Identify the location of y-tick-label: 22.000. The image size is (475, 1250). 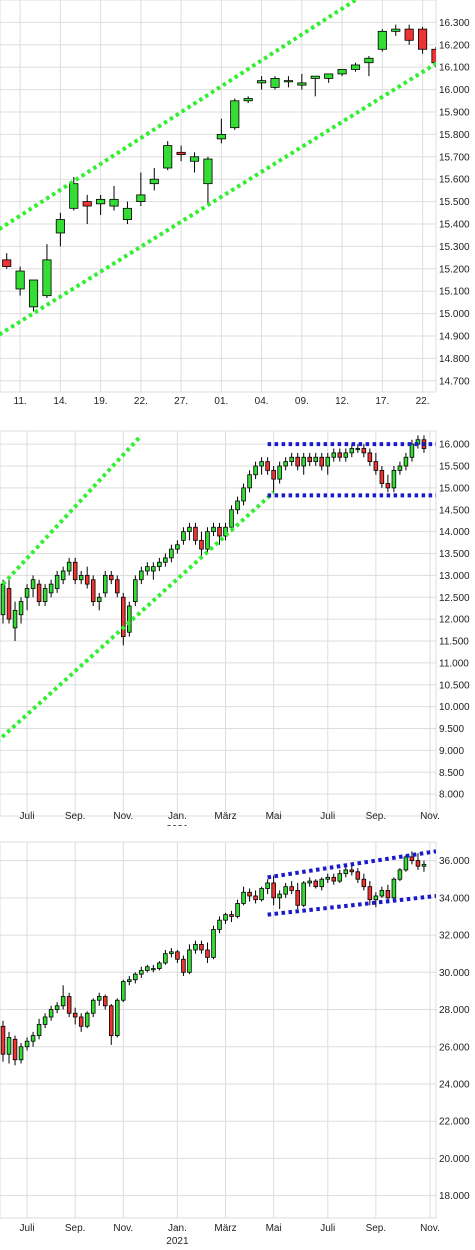
(454, 1122).